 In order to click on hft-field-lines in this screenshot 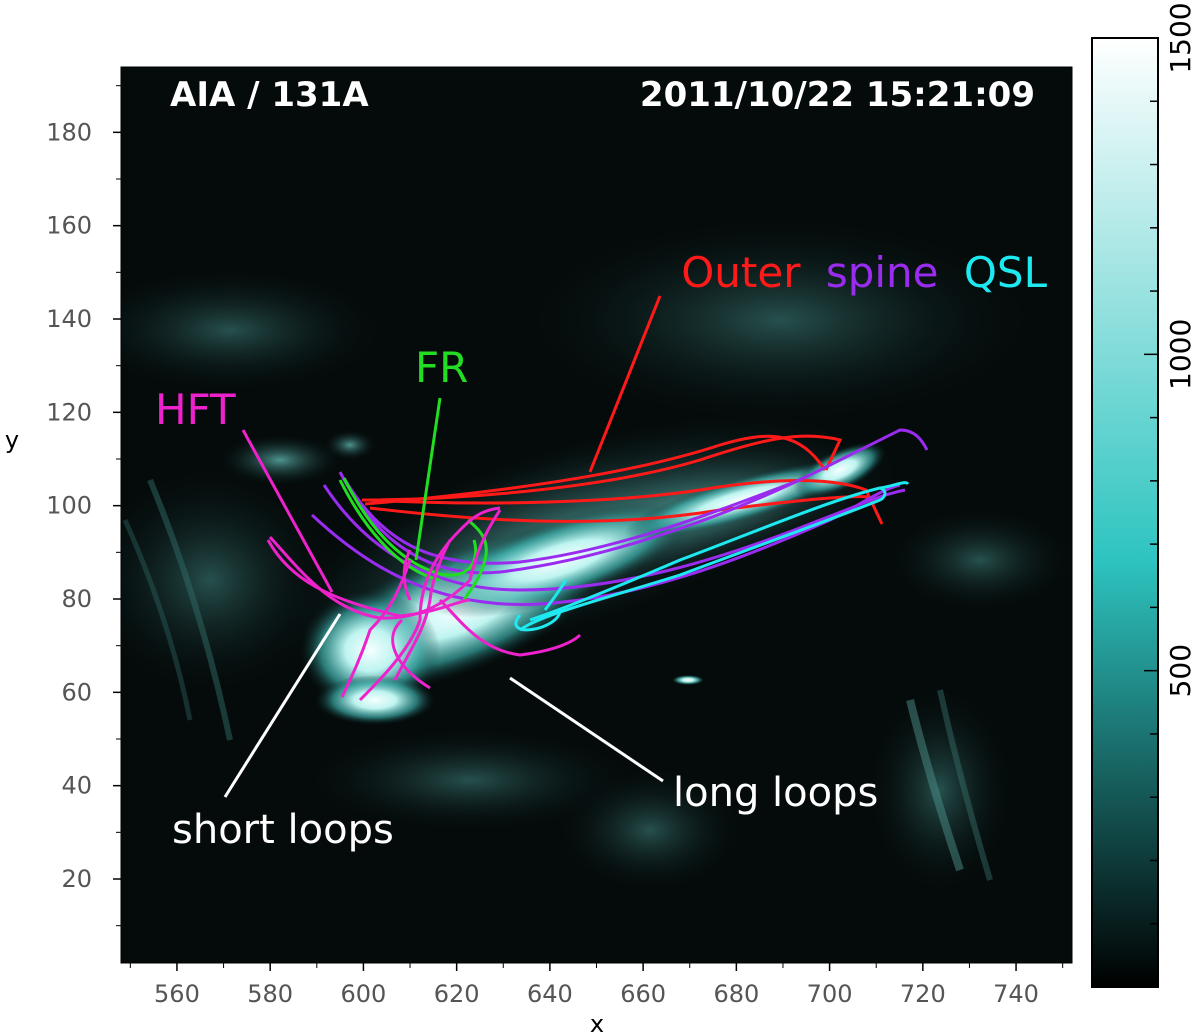, I will do `click(424, 604)`.